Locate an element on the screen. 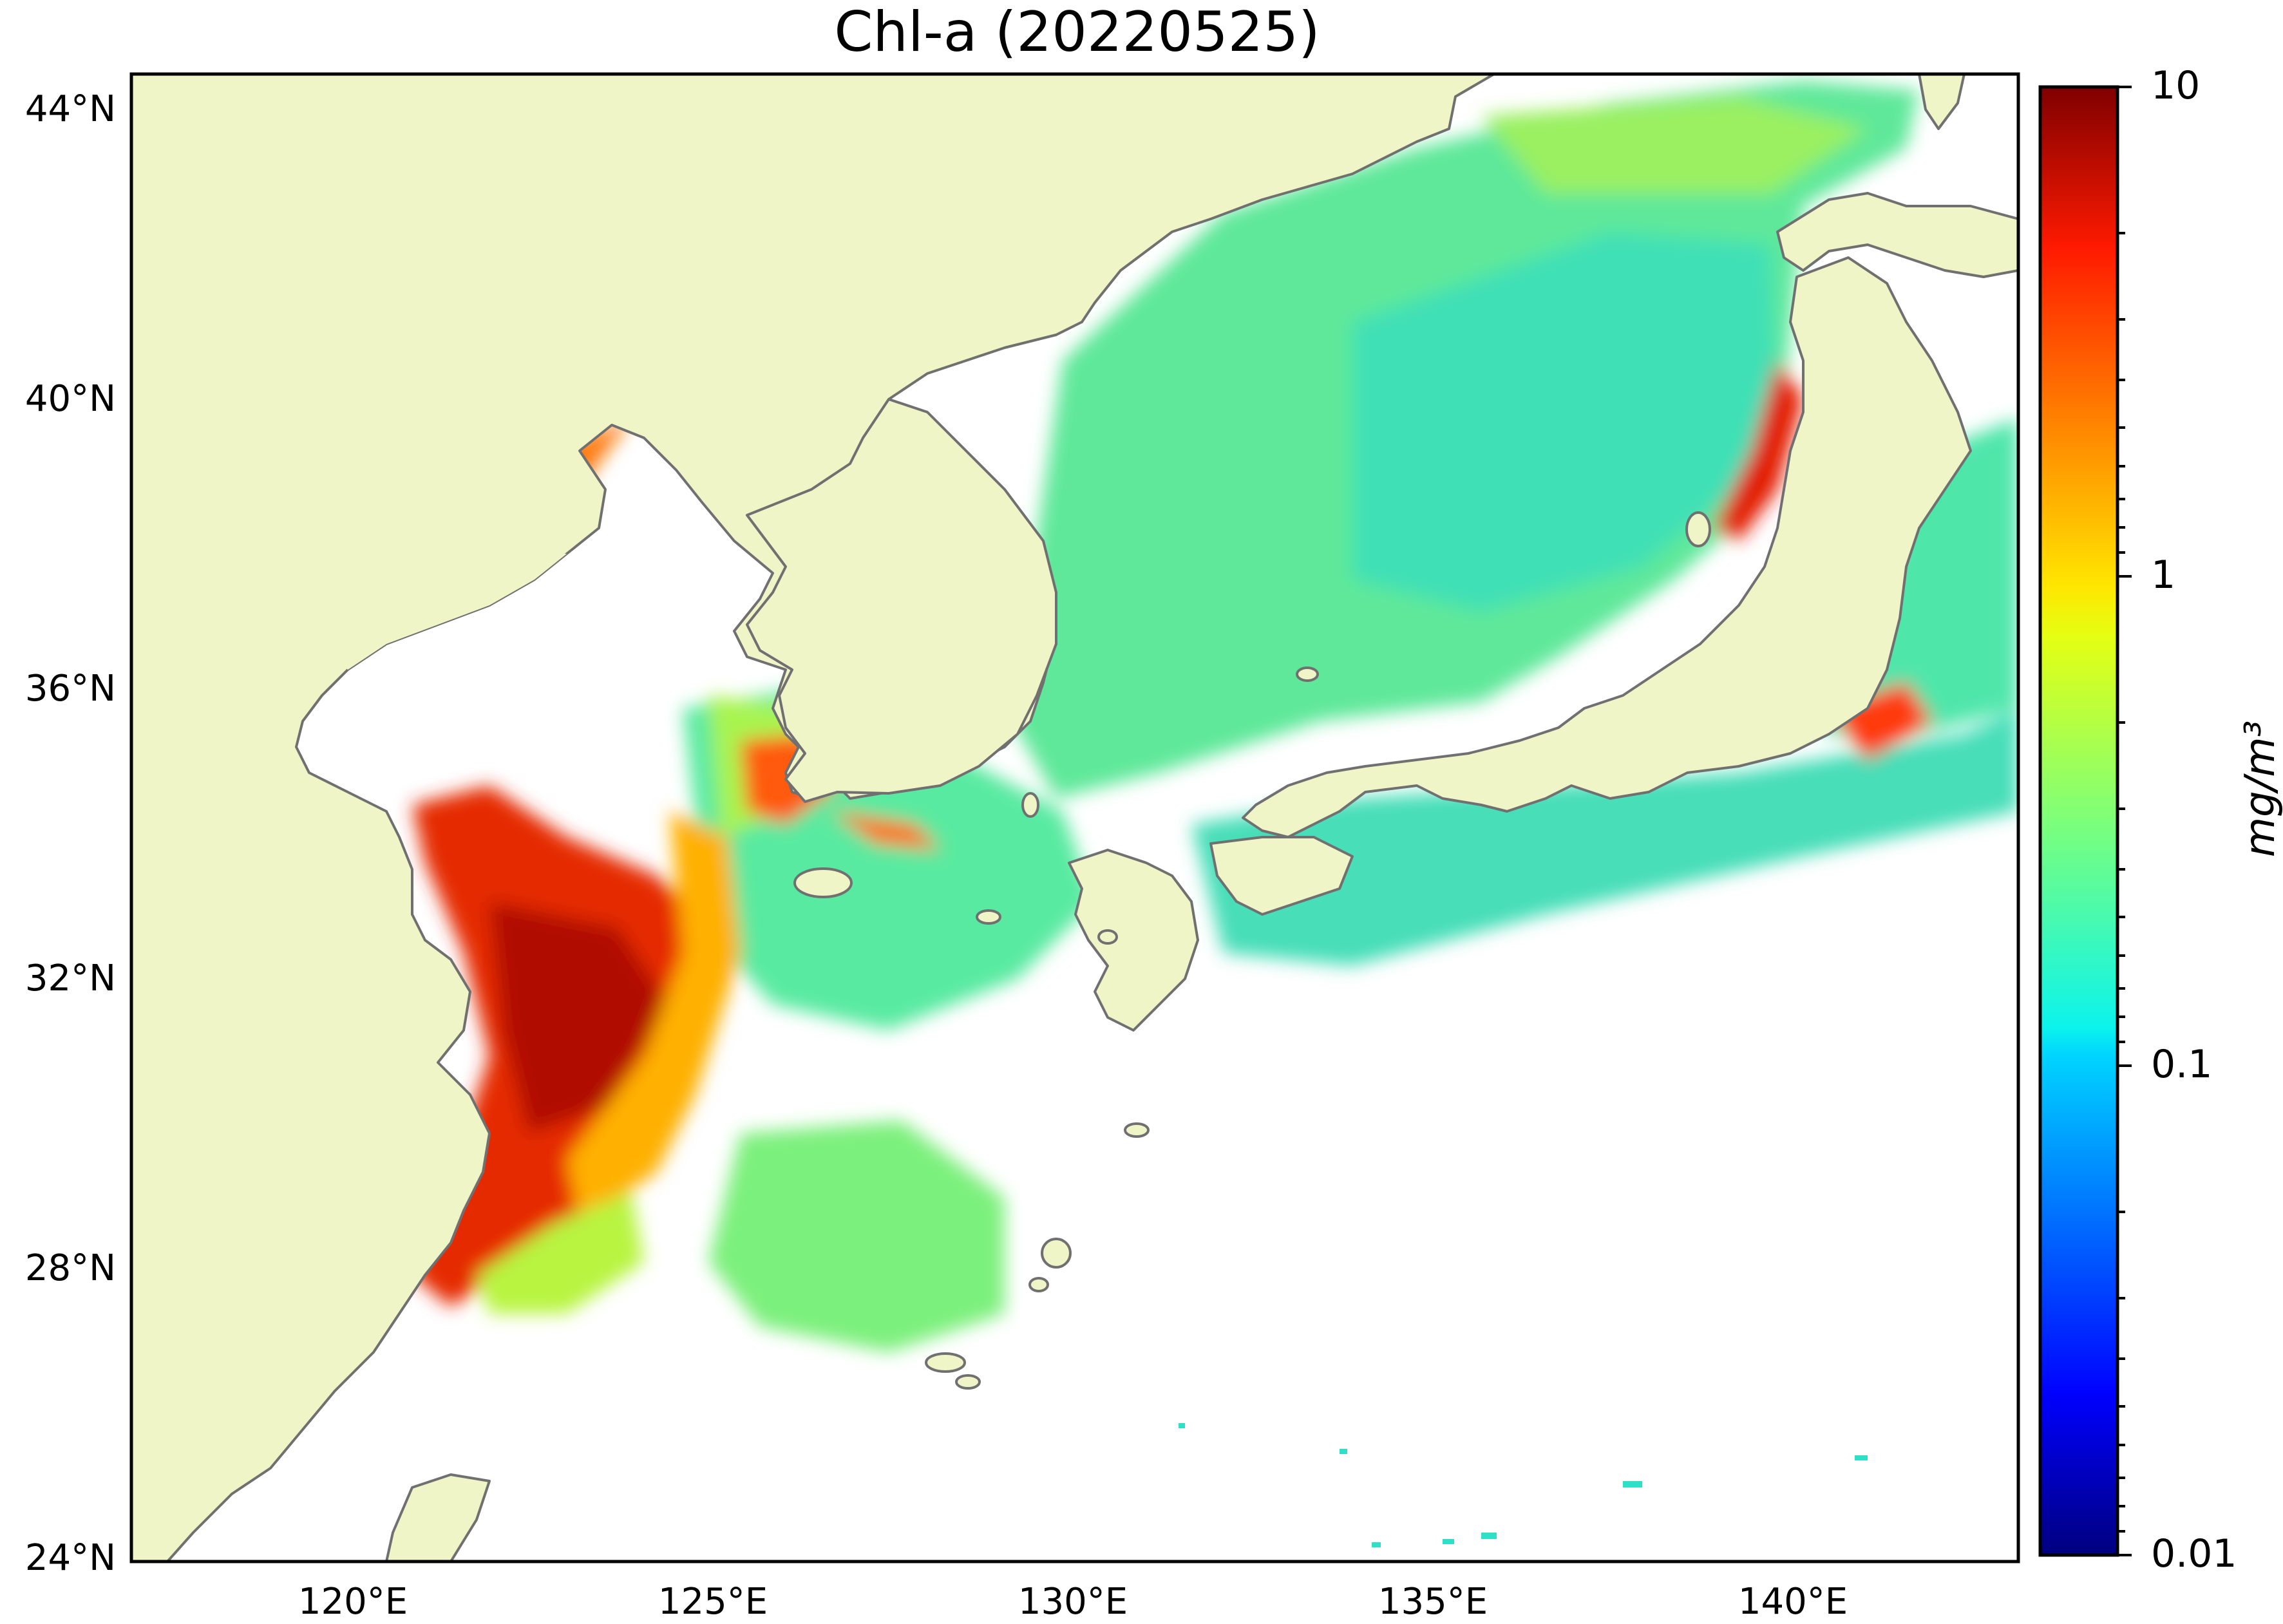 The image size is (2283, 1624). colorbar-ticks is located at coordinates (2124, 821).